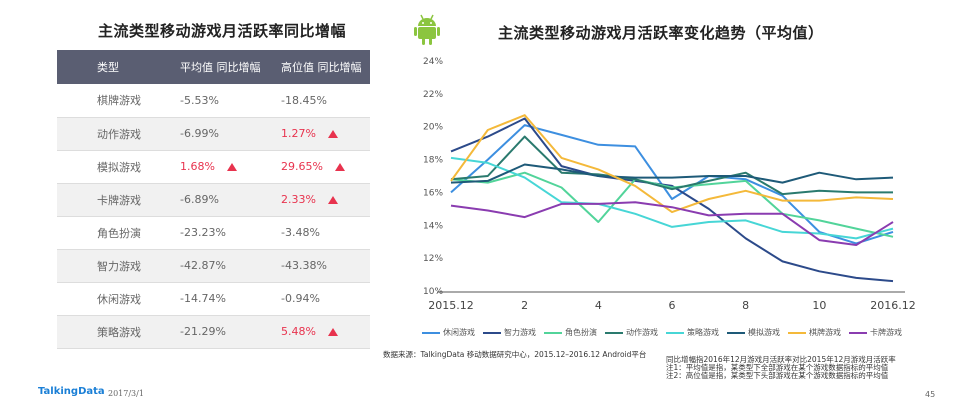 This screenshot has width=968, height=417. Describe the element at coordinates (126, 393) in the screenshot. I see `footer-date: 2017/3/1` at that location.